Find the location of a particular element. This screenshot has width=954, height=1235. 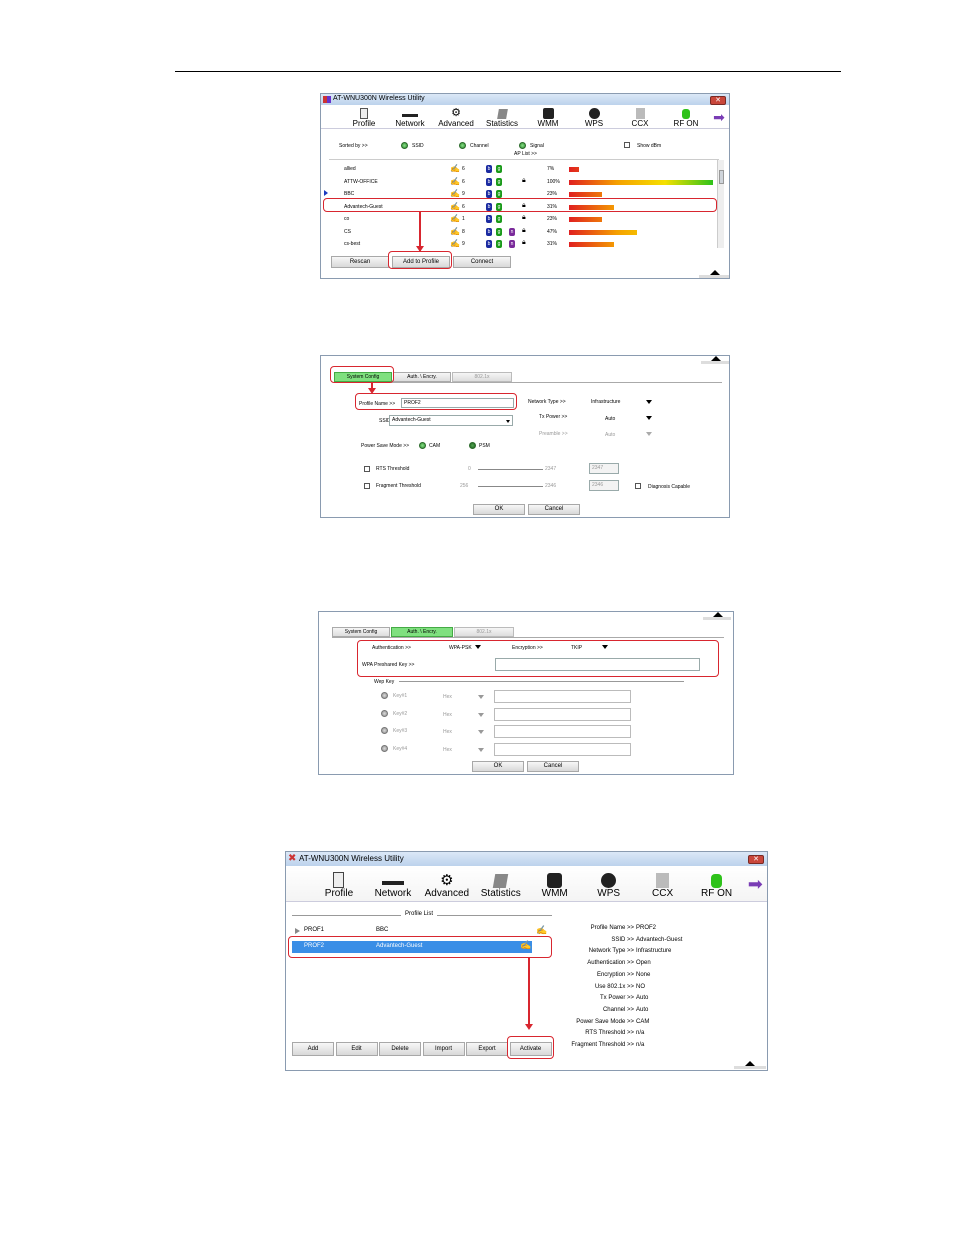

sort-channel-radio is located at coordinates (462, 145).